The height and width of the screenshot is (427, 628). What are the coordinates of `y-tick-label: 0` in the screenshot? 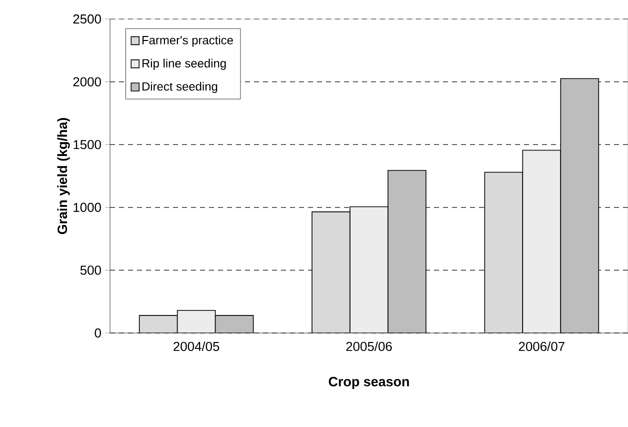 It's located at (97, 333).